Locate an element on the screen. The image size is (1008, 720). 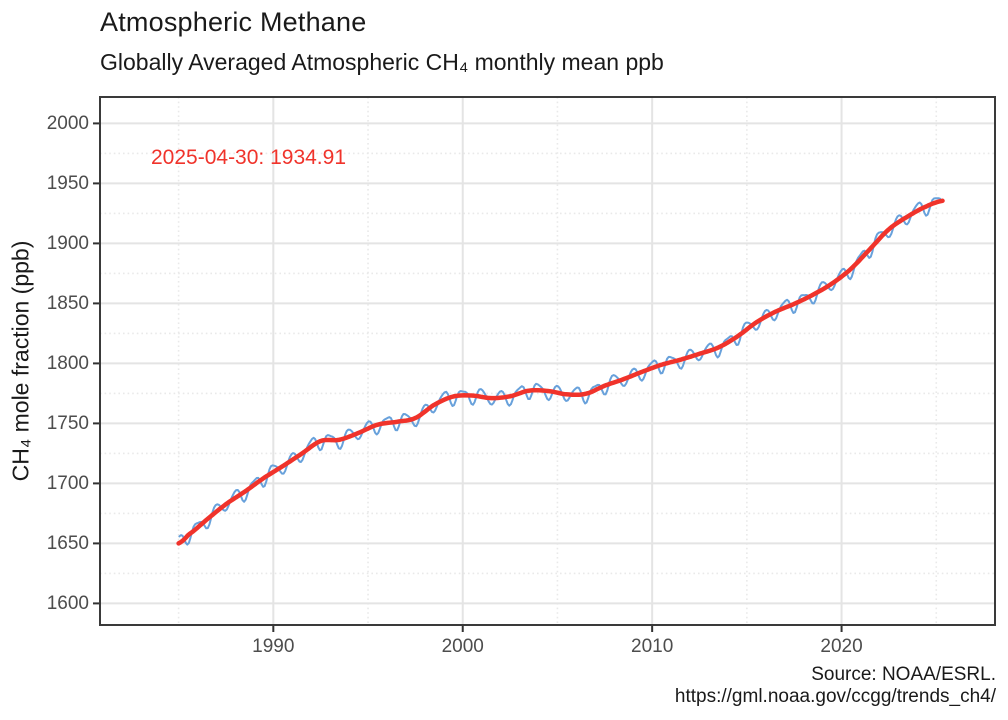
y-tick-label: 1950 is located at coordinates (67, 183).